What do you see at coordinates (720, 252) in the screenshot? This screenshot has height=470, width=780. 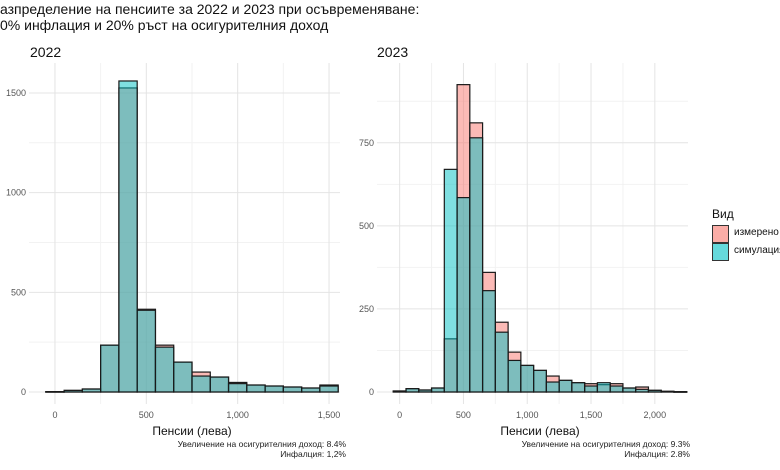 I see `legend-key-simulated` at bounding box center [720, 252].